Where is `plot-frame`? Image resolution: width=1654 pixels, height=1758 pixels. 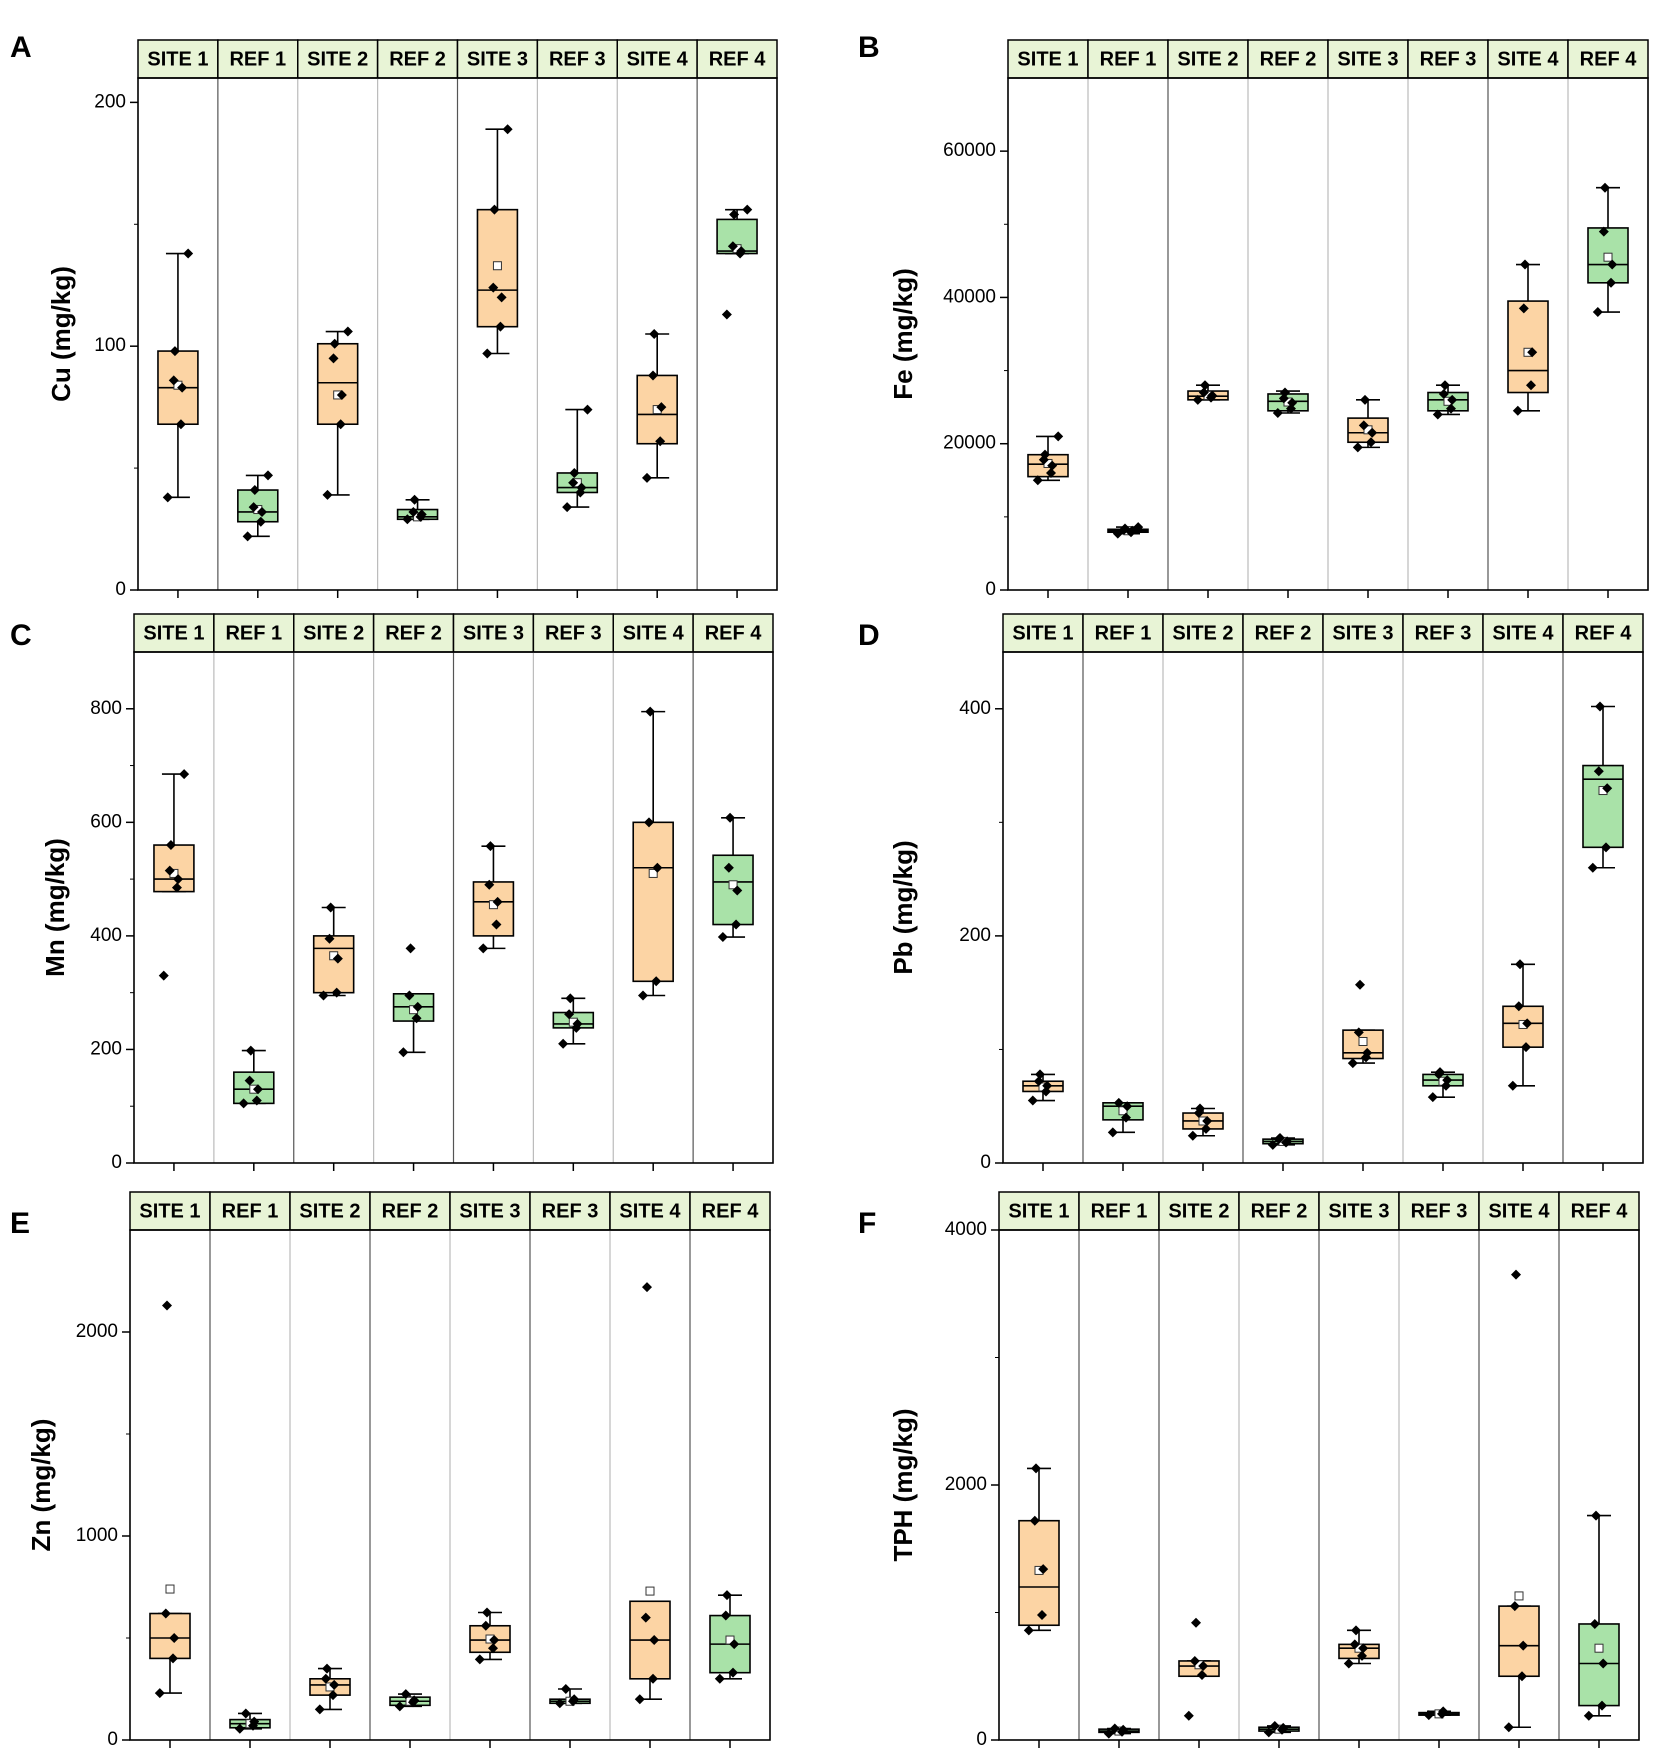
plot-frame is located at coordinates (450, 1485).